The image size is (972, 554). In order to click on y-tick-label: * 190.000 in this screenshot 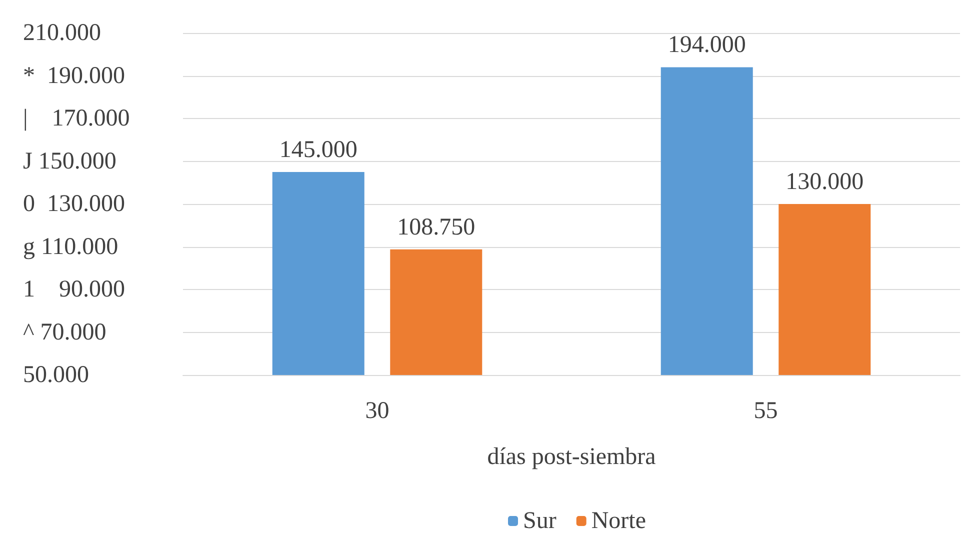, I will do `click(74, 75)`.